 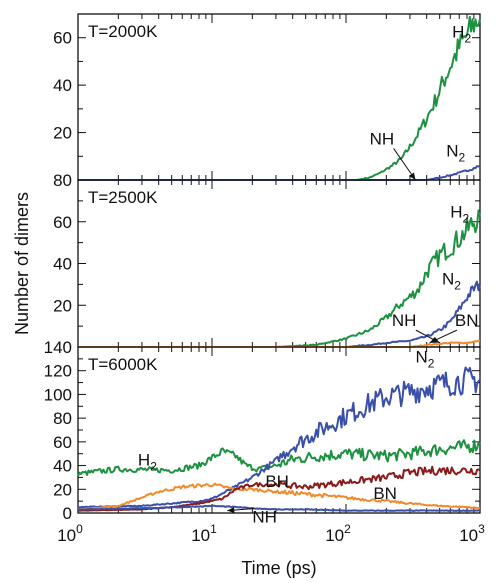 I want to click on series-line-NH, so click(x=279, y=508).